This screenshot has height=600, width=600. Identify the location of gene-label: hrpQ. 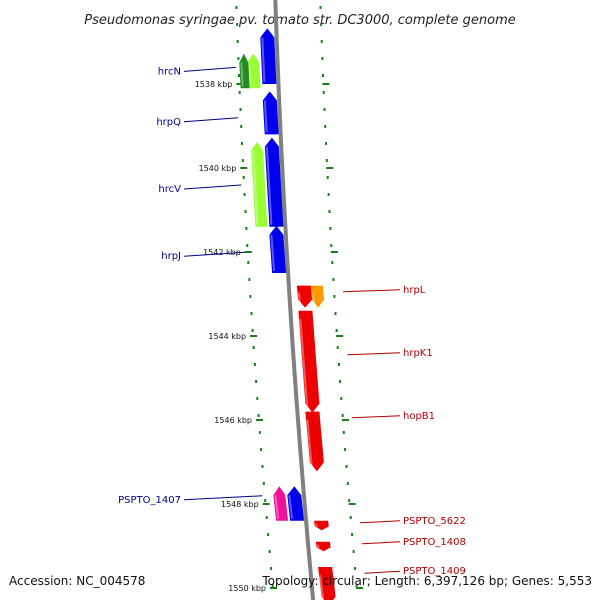
(168, 122).